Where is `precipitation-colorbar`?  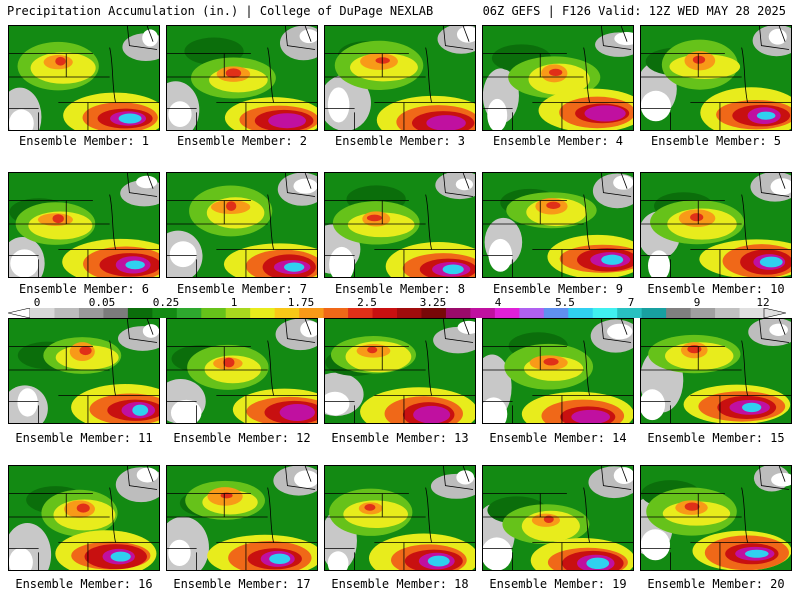
precipitation-colorbar is located at coordinates (397, 313).